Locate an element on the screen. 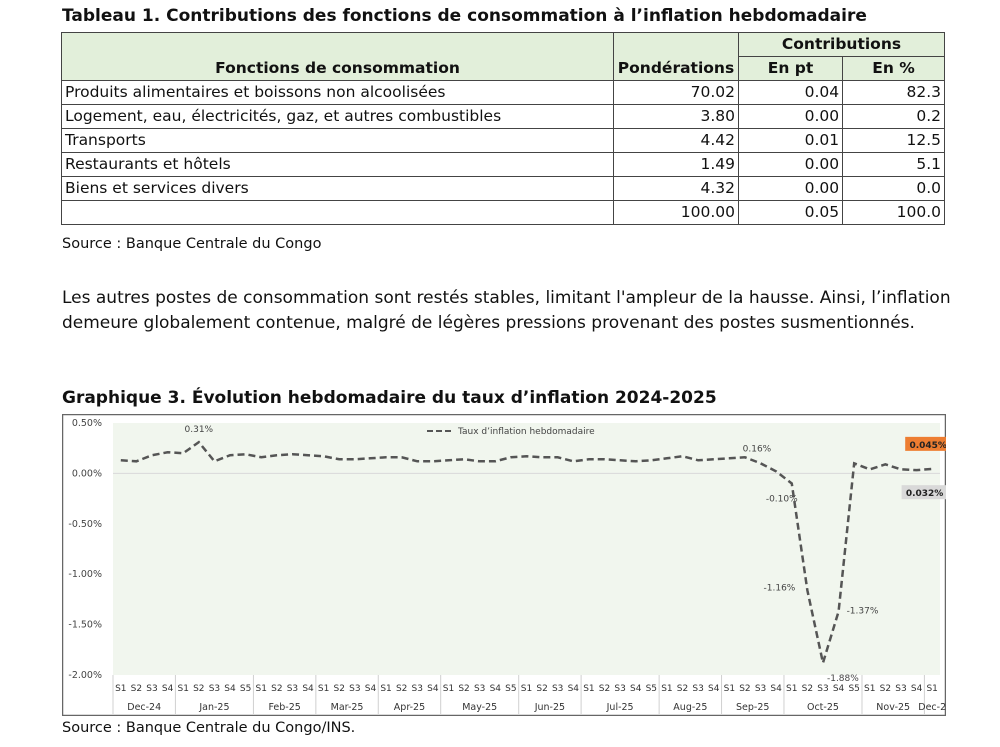 This screenshot has height=747, width=1000. data-label: 0.032% is located at coordinates (925, 494).